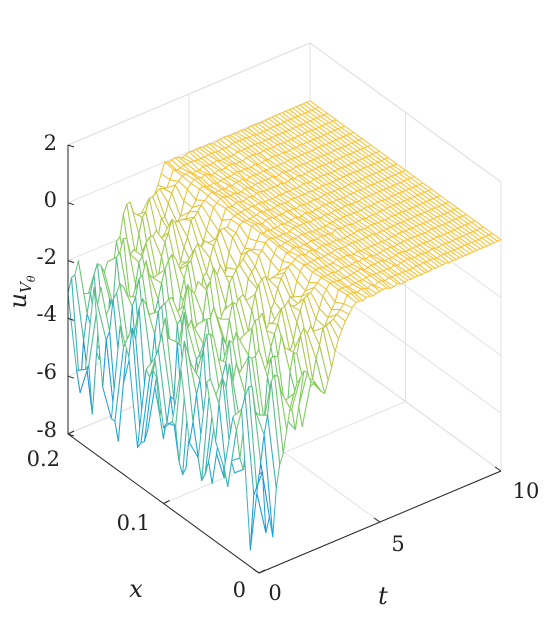 This screenshot has width=553, height=639. What do you see at coordinates (43, 459) in the screenshot?
I see `x-tick-label: 0.2` at bounding box center [43, 459].